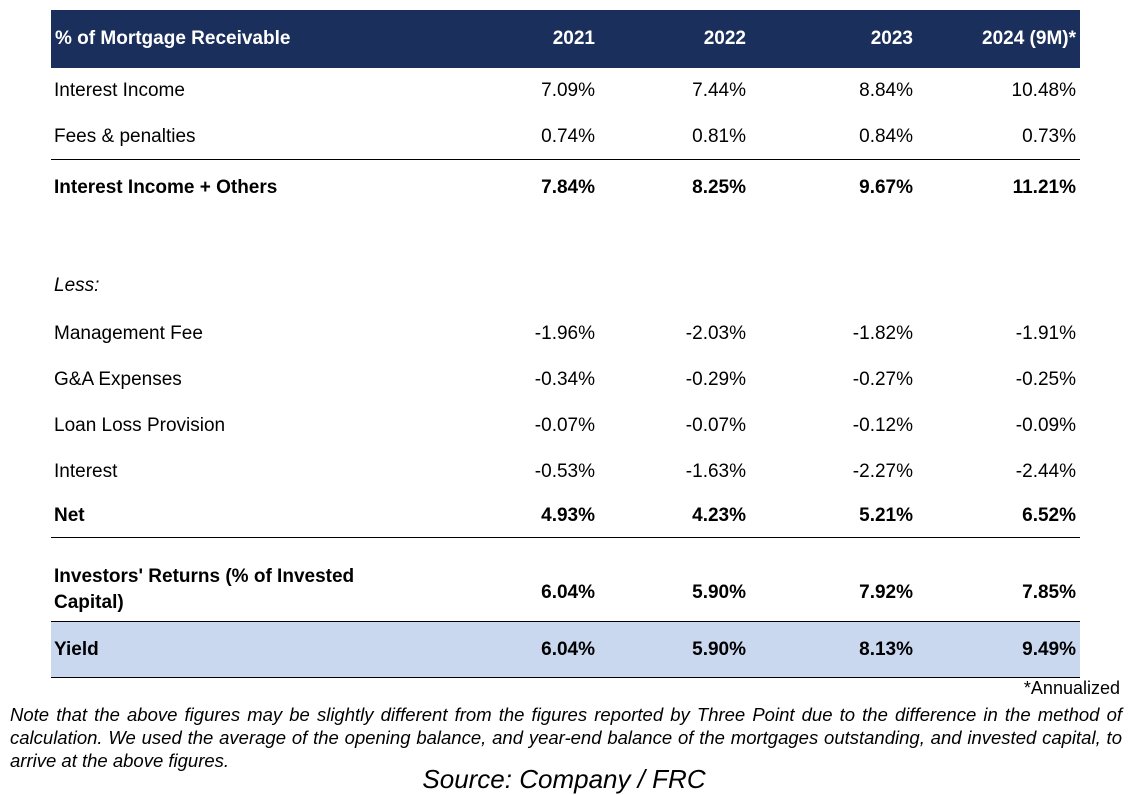  I want to click on cell-2022: -0.07%, so click(715, 425).